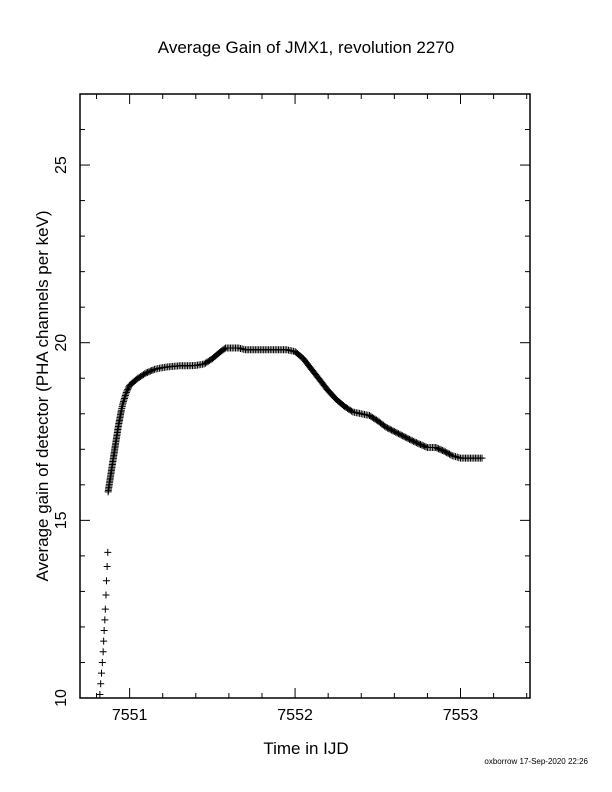  I want to click on x-tick-label: 7551, so click(130, 715).